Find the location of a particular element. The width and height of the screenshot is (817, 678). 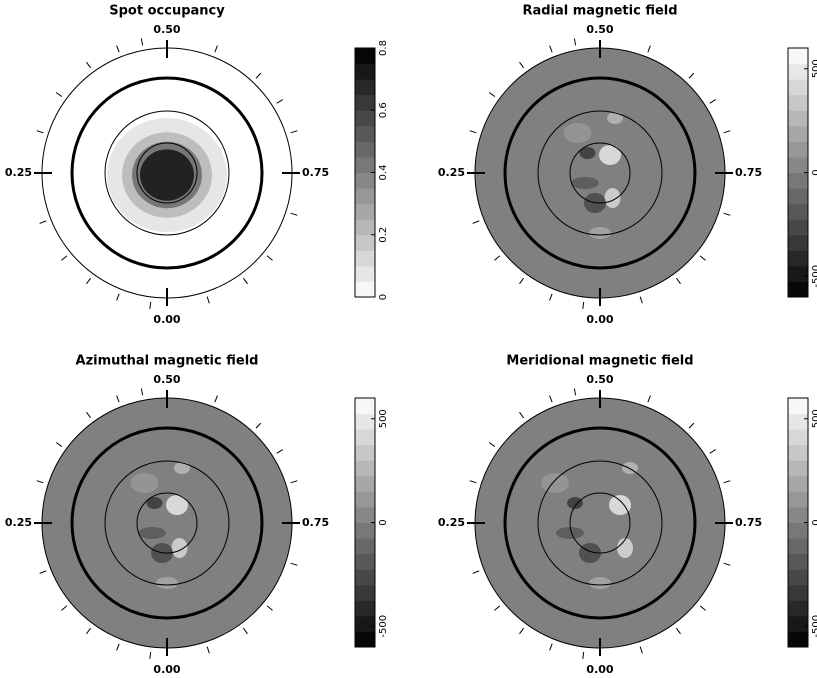

colorbar-tick-label: 0.6 is located at coordinates (383, 110).